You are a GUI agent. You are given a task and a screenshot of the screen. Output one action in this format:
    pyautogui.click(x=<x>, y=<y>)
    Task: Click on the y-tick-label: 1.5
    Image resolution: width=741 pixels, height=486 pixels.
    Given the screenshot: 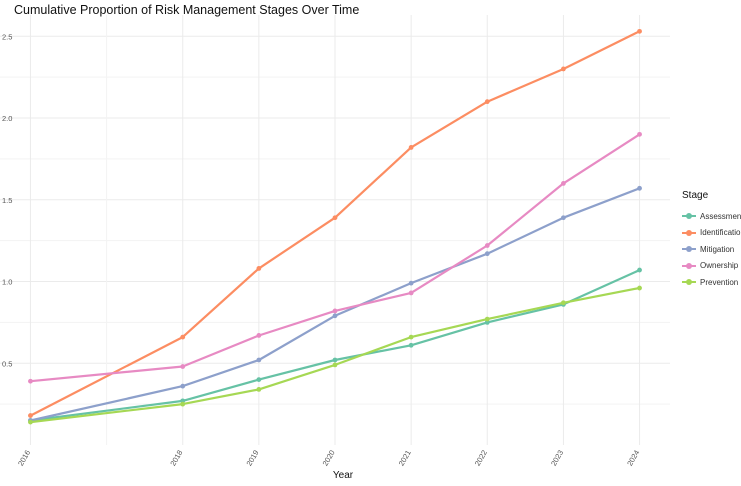 What is the action you would take?
    pyautogui.click(x=7, y=200)
    